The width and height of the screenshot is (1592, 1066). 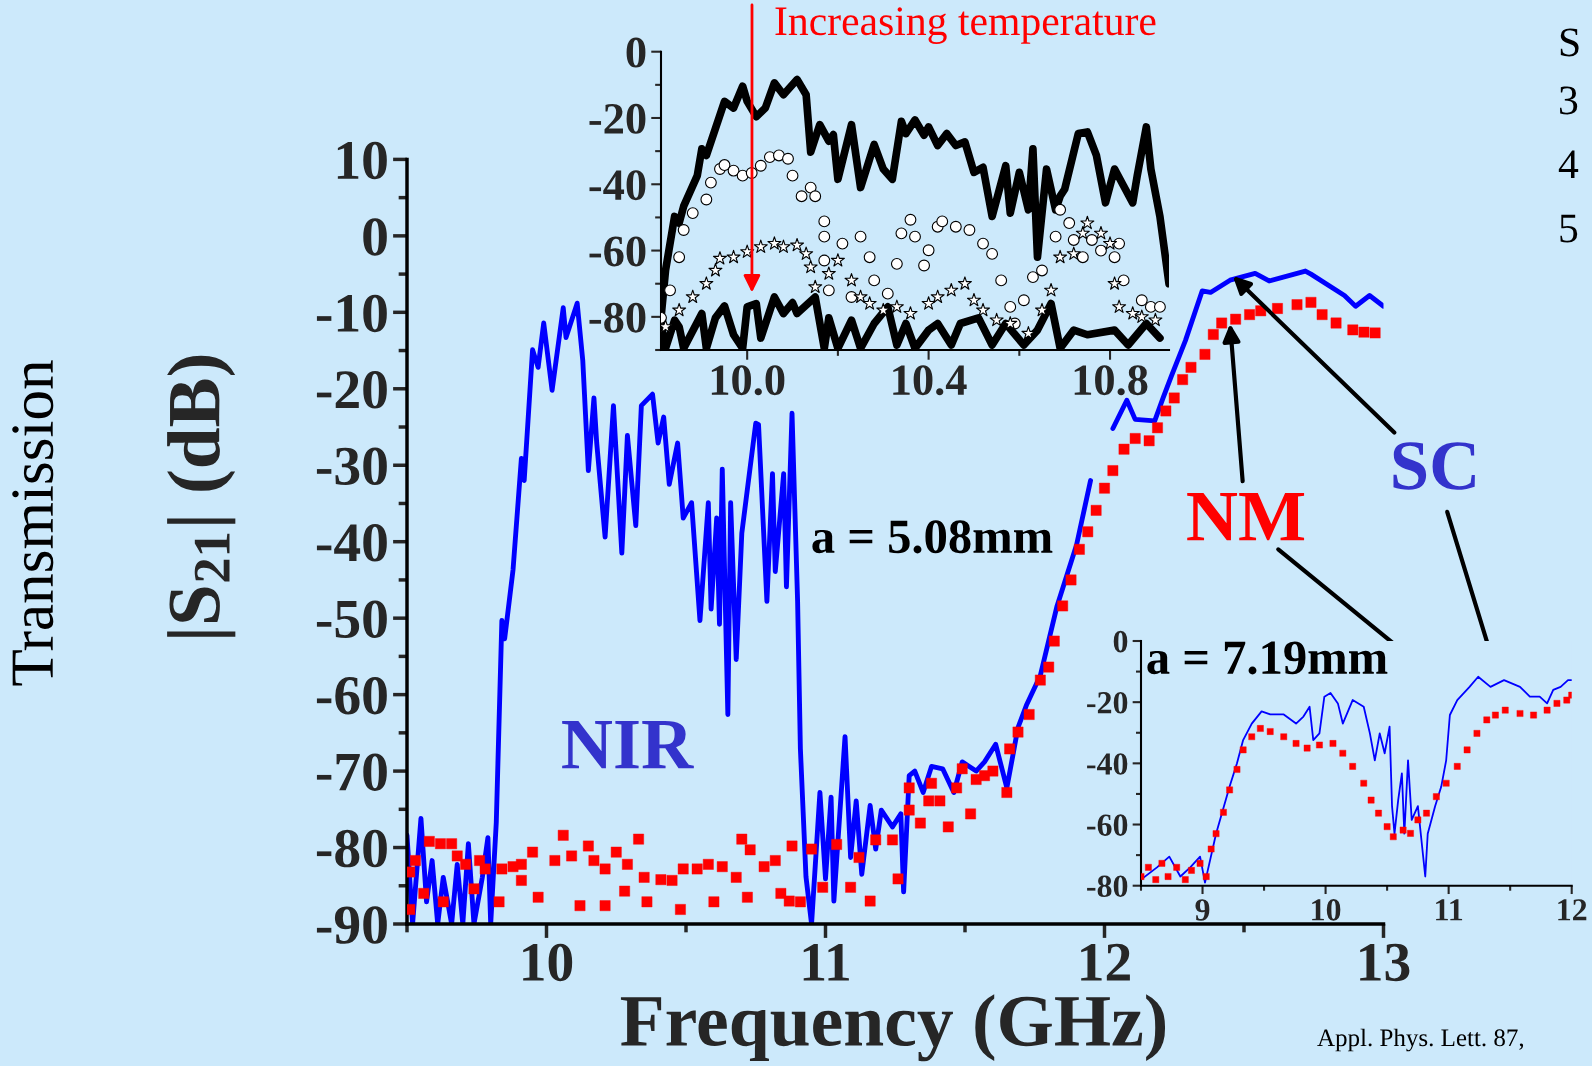 What do you see at coordinates (351, 772) in the screenshot?
I see `y-tick-label: -70` at bounding box center [351, 772].